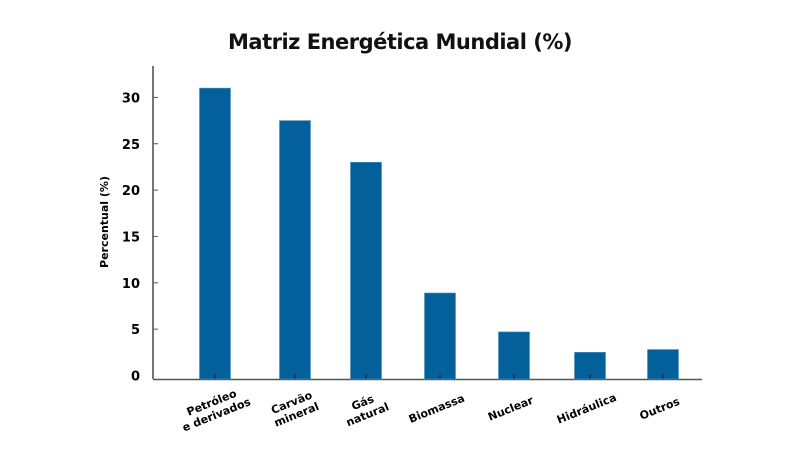  I want to click on x-tick-label: Carvãomineral, so click(293, 409).